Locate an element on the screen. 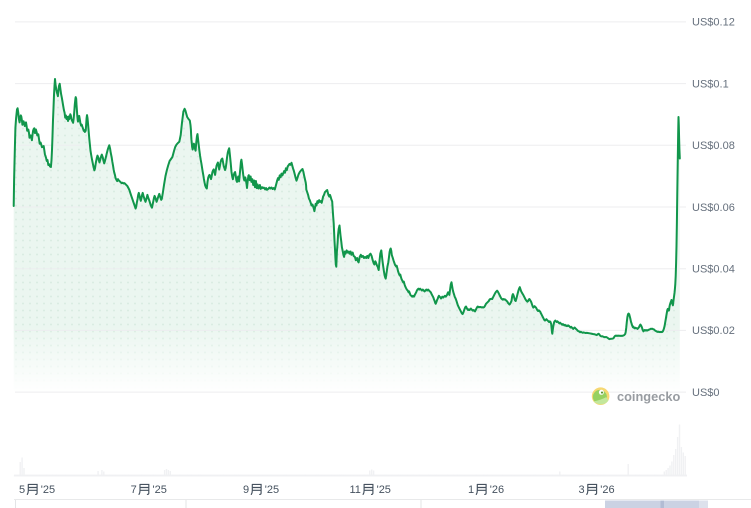 The image size is (751, 508). svg-text: US$0.06 is located at coordinates (713, 208).